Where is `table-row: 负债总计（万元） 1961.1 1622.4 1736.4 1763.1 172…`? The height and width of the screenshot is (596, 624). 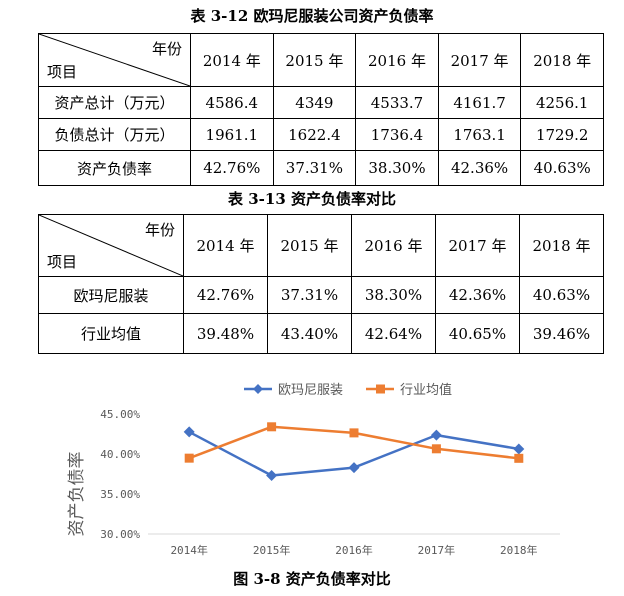 table-row: 负债总计（万元） 1961.1 1622.4 1736.4 1763.1 172… is located at coordinates (321, 134).